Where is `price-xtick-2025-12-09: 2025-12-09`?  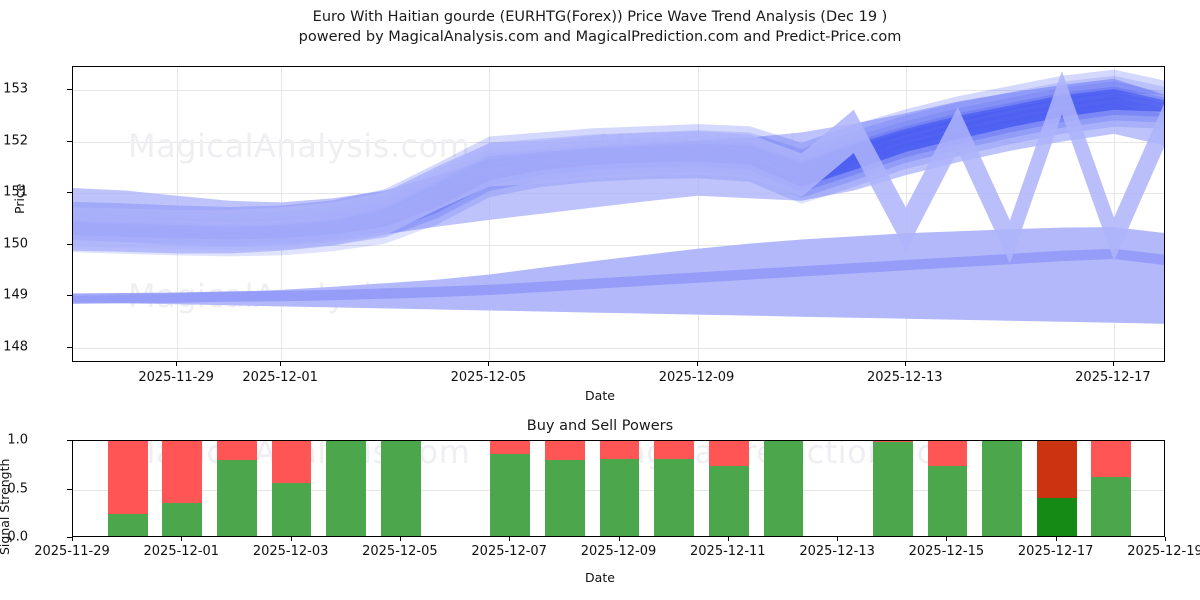
price-xtick-2025-12-09: 2025-12-09 is located at coordinates (696, 377).